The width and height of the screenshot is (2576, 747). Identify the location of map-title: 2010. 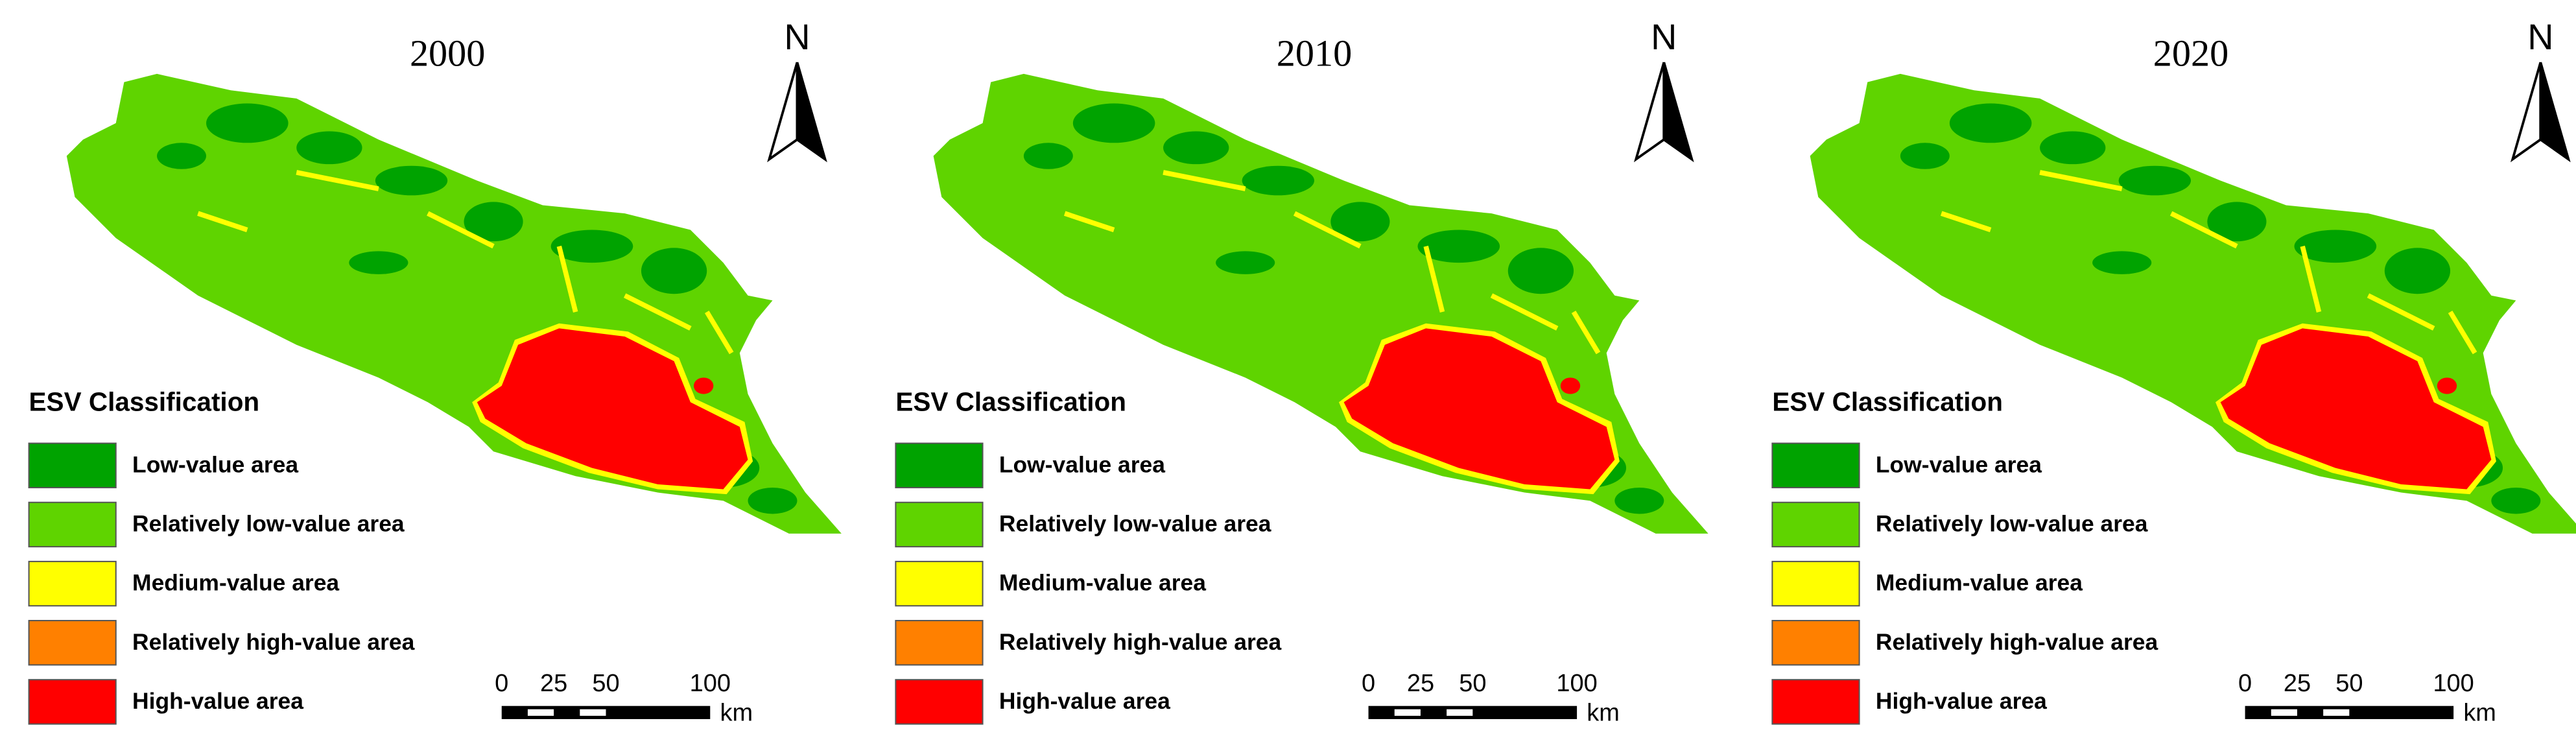
(1314, 53).